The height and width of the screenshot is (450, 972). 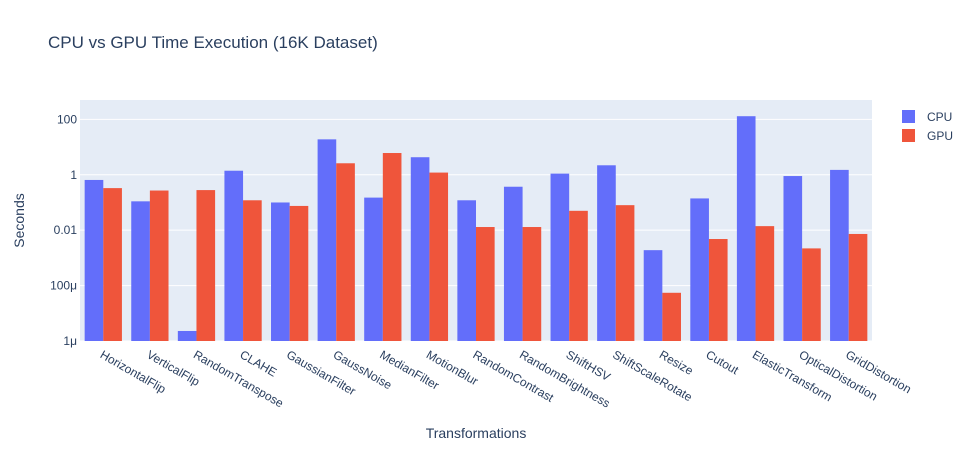 I want to click on y-axis: 1μ 100μ 0.01 1 100, so click(x=63, y=230).